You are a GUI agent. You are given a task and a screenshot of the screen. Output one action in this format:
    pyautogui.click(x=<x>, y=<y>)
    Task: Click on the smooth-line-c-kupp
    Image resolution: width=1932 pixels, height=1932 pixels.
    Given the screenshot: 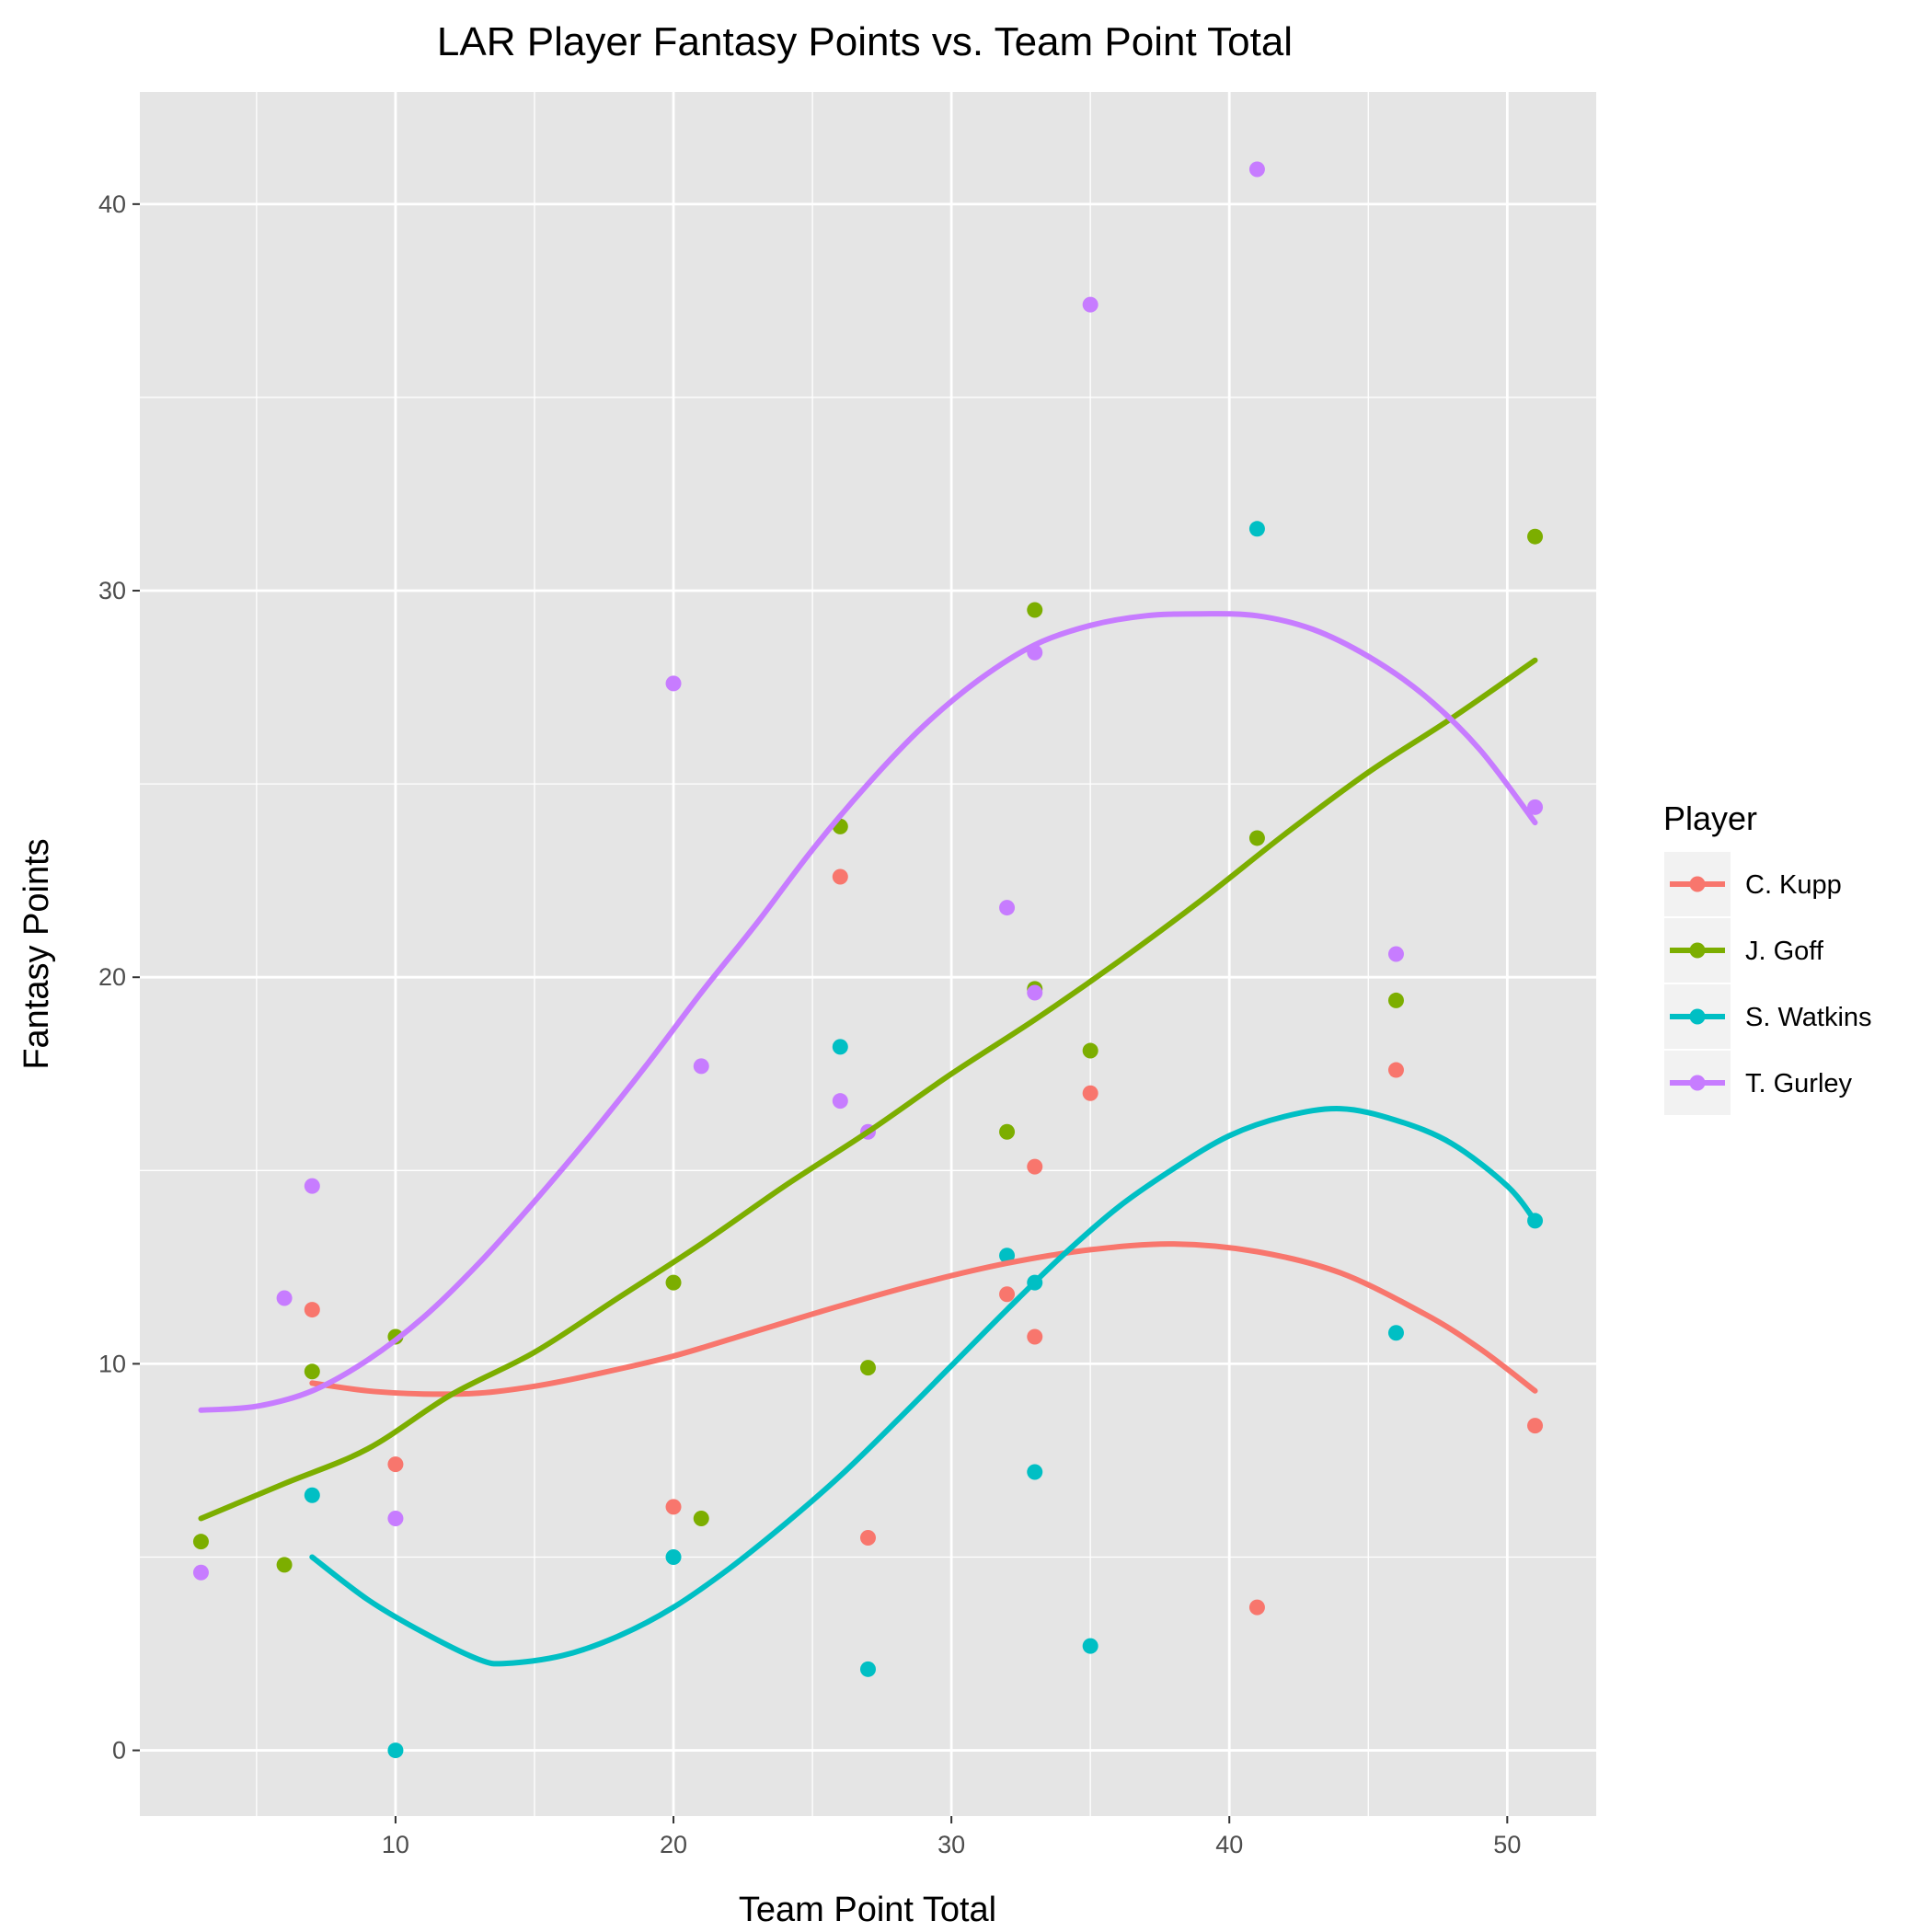 What is the action you would take?
    pyautogui.click(x=923, y=1319)
    